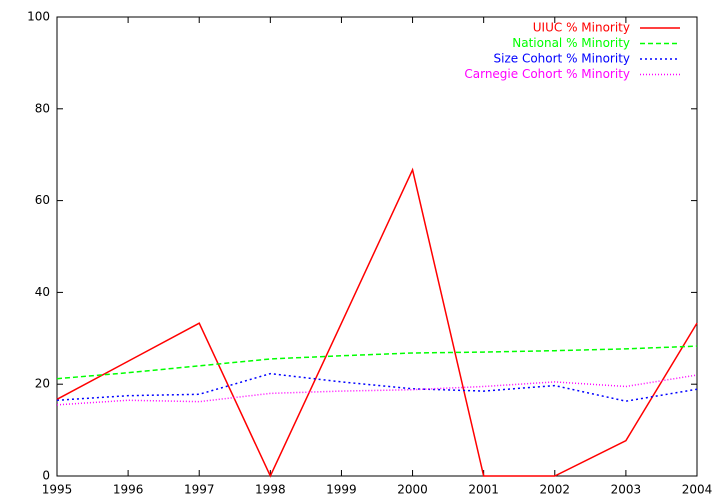 The image size is (720, 504). Describe the element at coordinates (57, 490) in the screenshot. I see `x-tick-label: 1995` at that location.